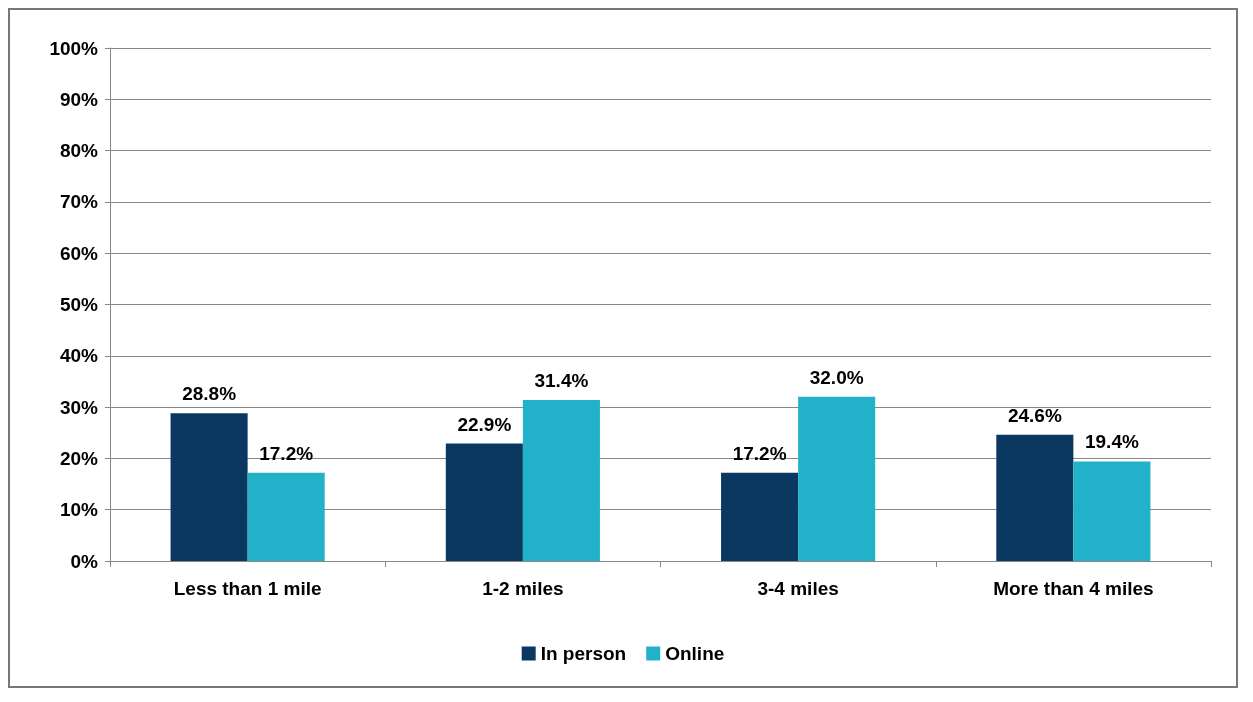  I want to click on y-tick-label: 60%, so click(79, 253).